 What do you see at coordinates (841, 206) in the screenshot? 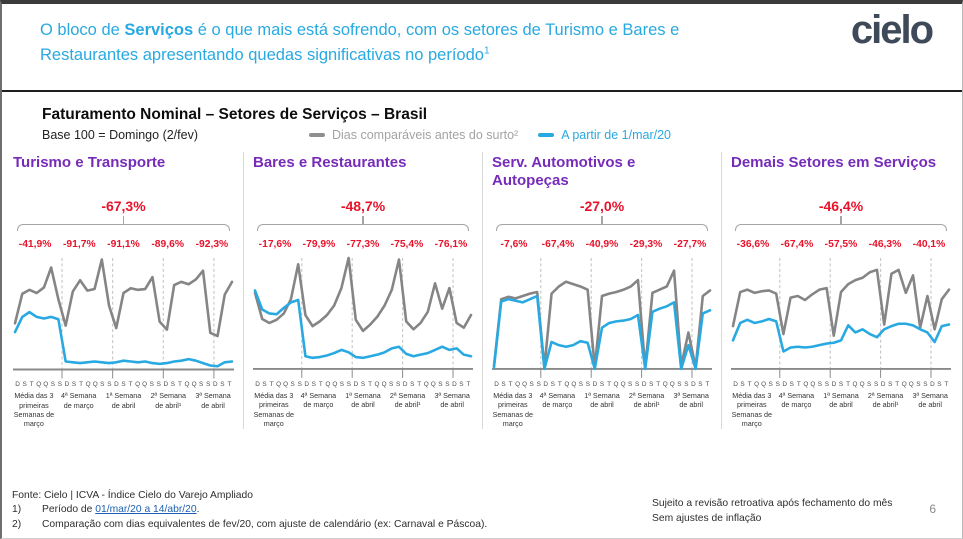
I see `total-change-value: -46,4%` at bounding box center [841, 206].